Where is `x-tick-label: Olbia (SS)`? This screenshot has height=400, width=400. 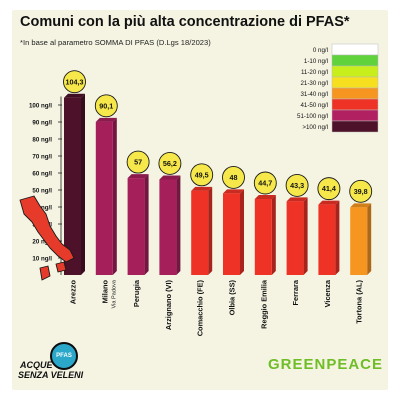
x-tick-label: Olbia (SS) is located at coordinates (232, 297).